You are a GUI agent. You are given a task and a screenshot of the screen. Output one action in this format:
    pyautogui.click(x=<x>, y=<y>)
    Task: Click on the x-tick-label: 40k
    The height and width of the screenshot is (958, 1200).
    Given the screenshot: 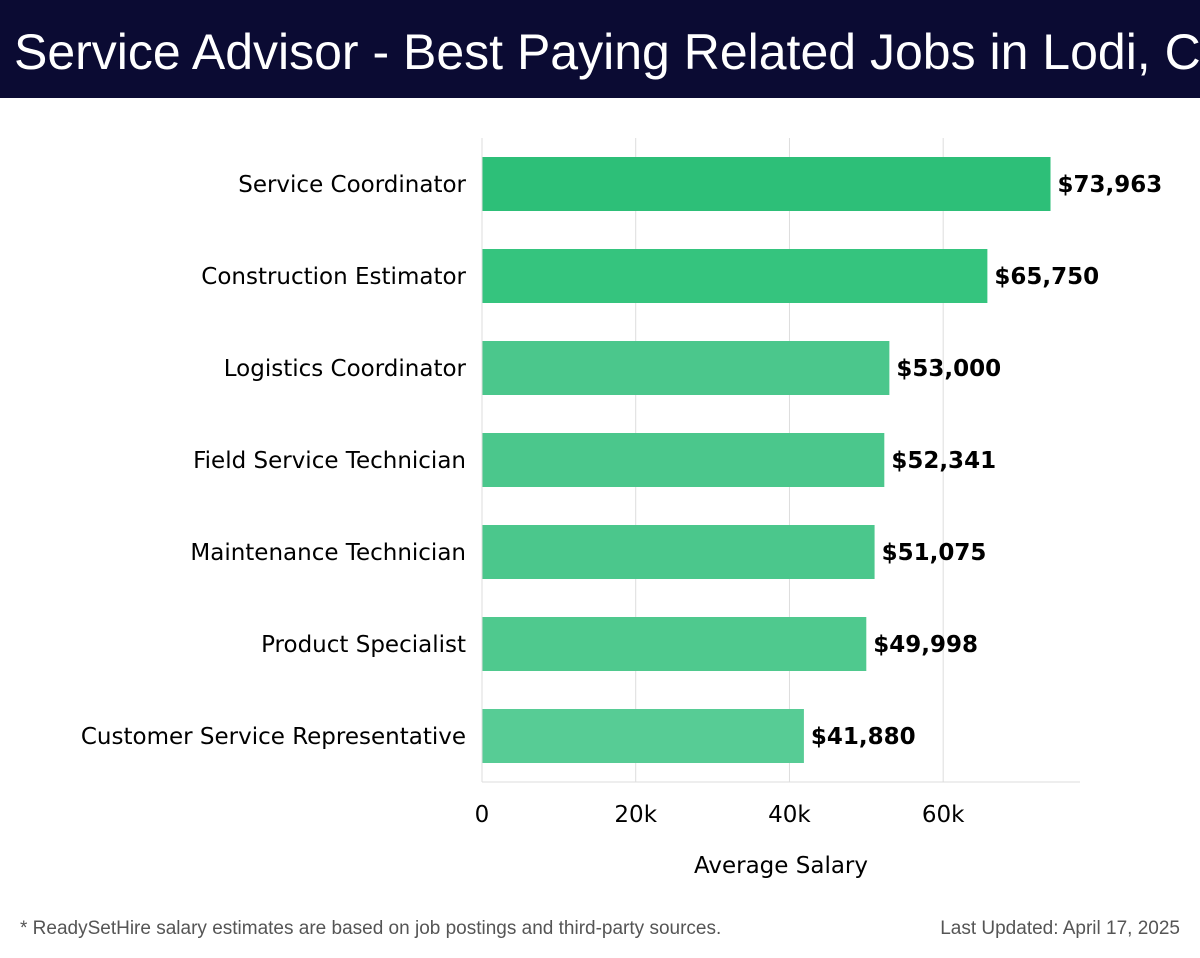 What is the action you would take?
    pyautogui.click(x=789, y=815)
    